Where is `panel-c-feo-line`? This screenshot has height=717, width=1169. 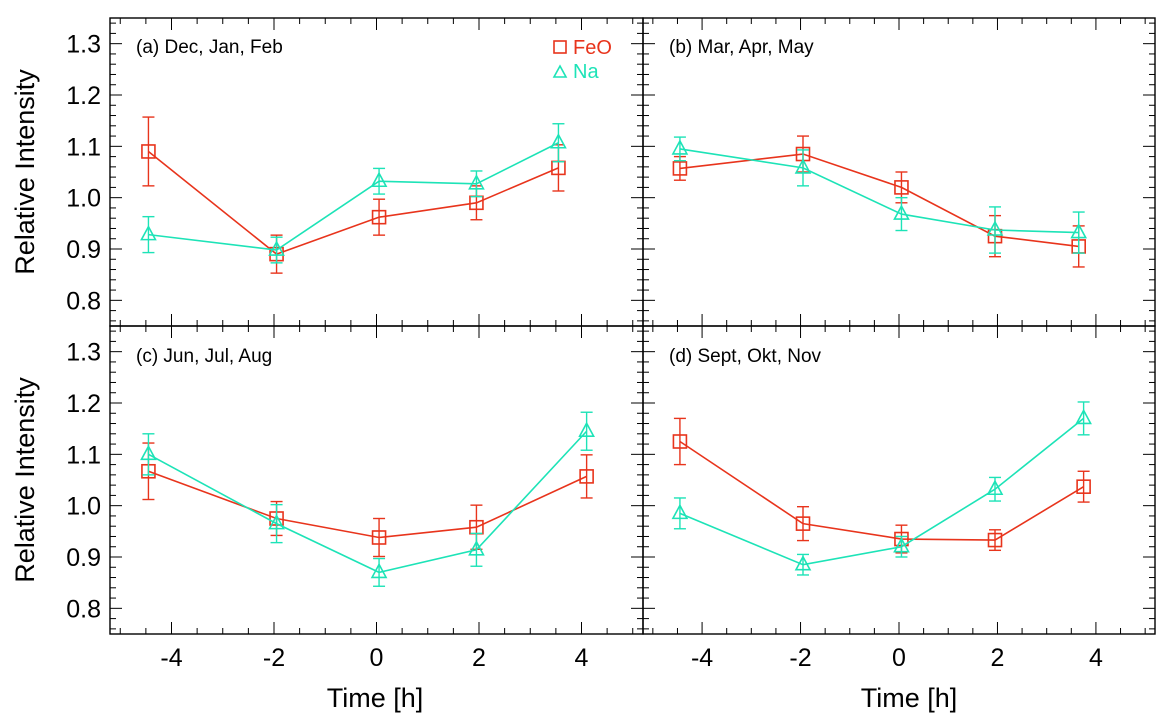 panel-c-feo-line is located at coordinates (367, 504).